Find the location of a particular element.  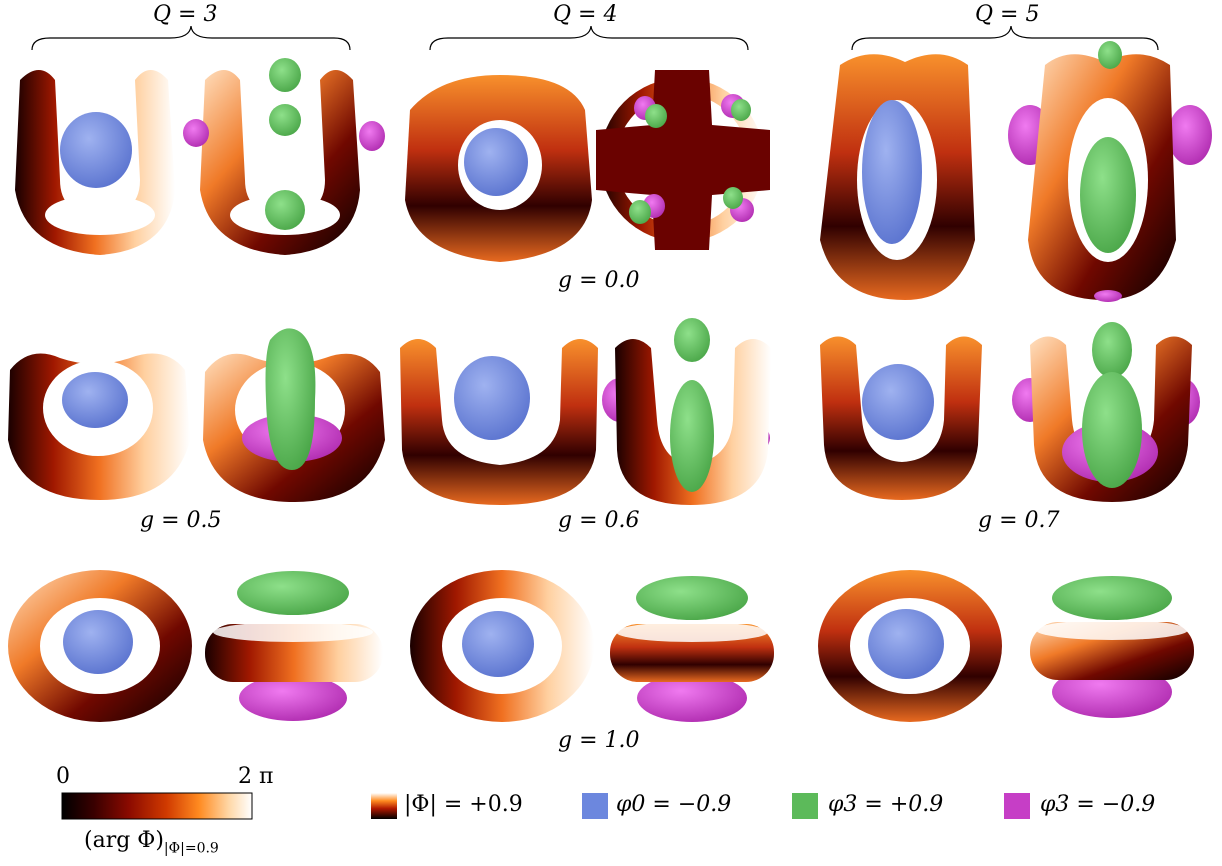

soliton-q4-g10-components is located at coordinates (692, 649).